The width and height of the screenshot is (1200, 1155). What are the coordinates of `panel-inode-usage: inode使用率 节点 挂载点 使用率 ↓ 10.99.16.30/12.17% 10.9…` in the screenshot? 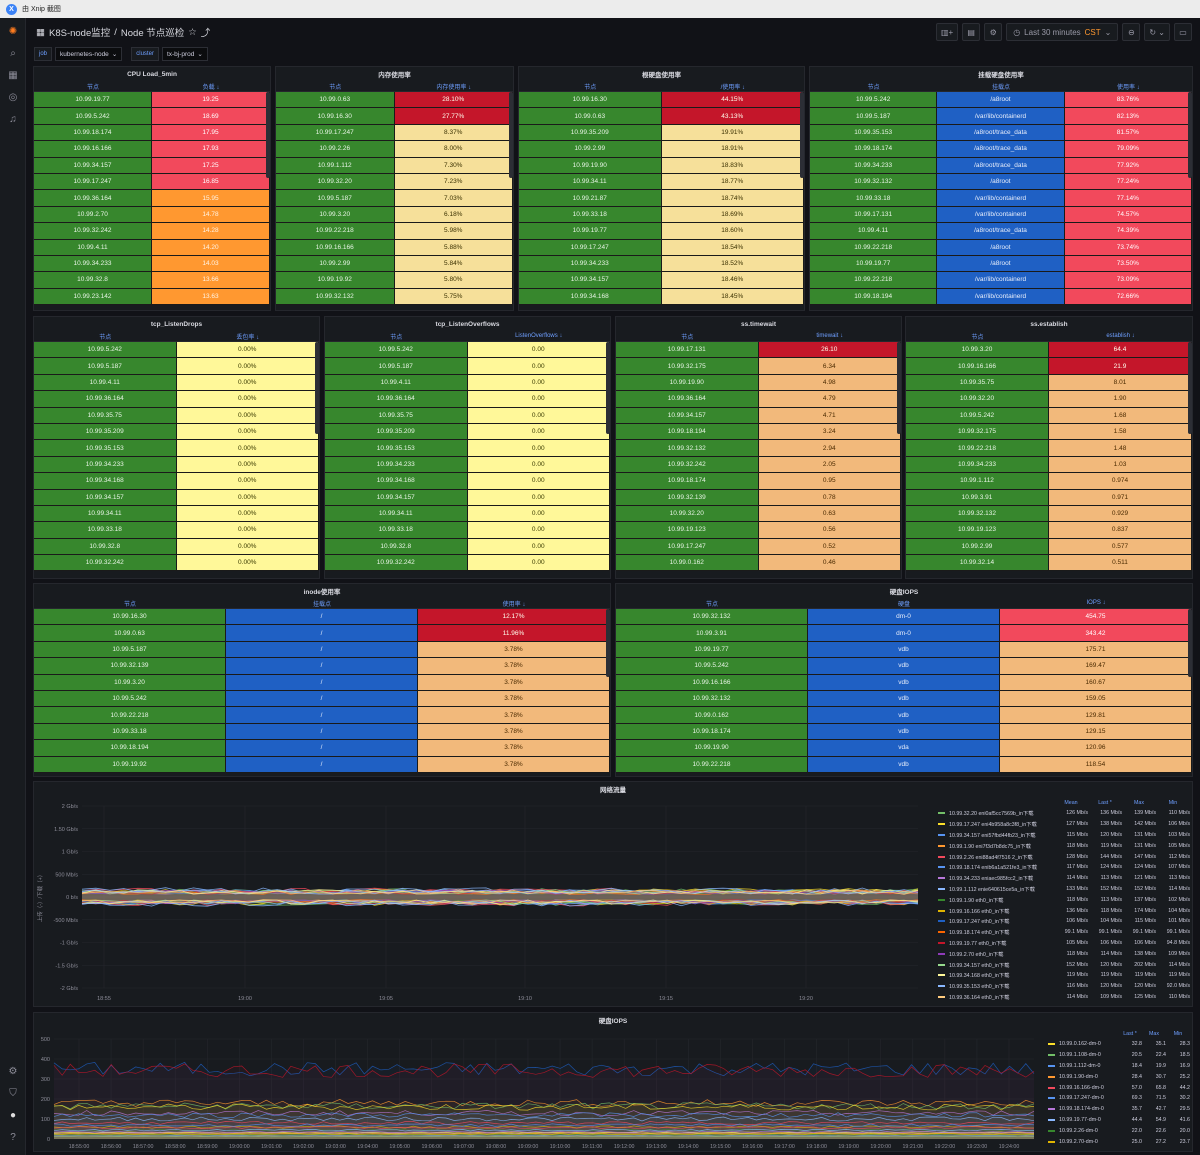 It's located at (322, 680).